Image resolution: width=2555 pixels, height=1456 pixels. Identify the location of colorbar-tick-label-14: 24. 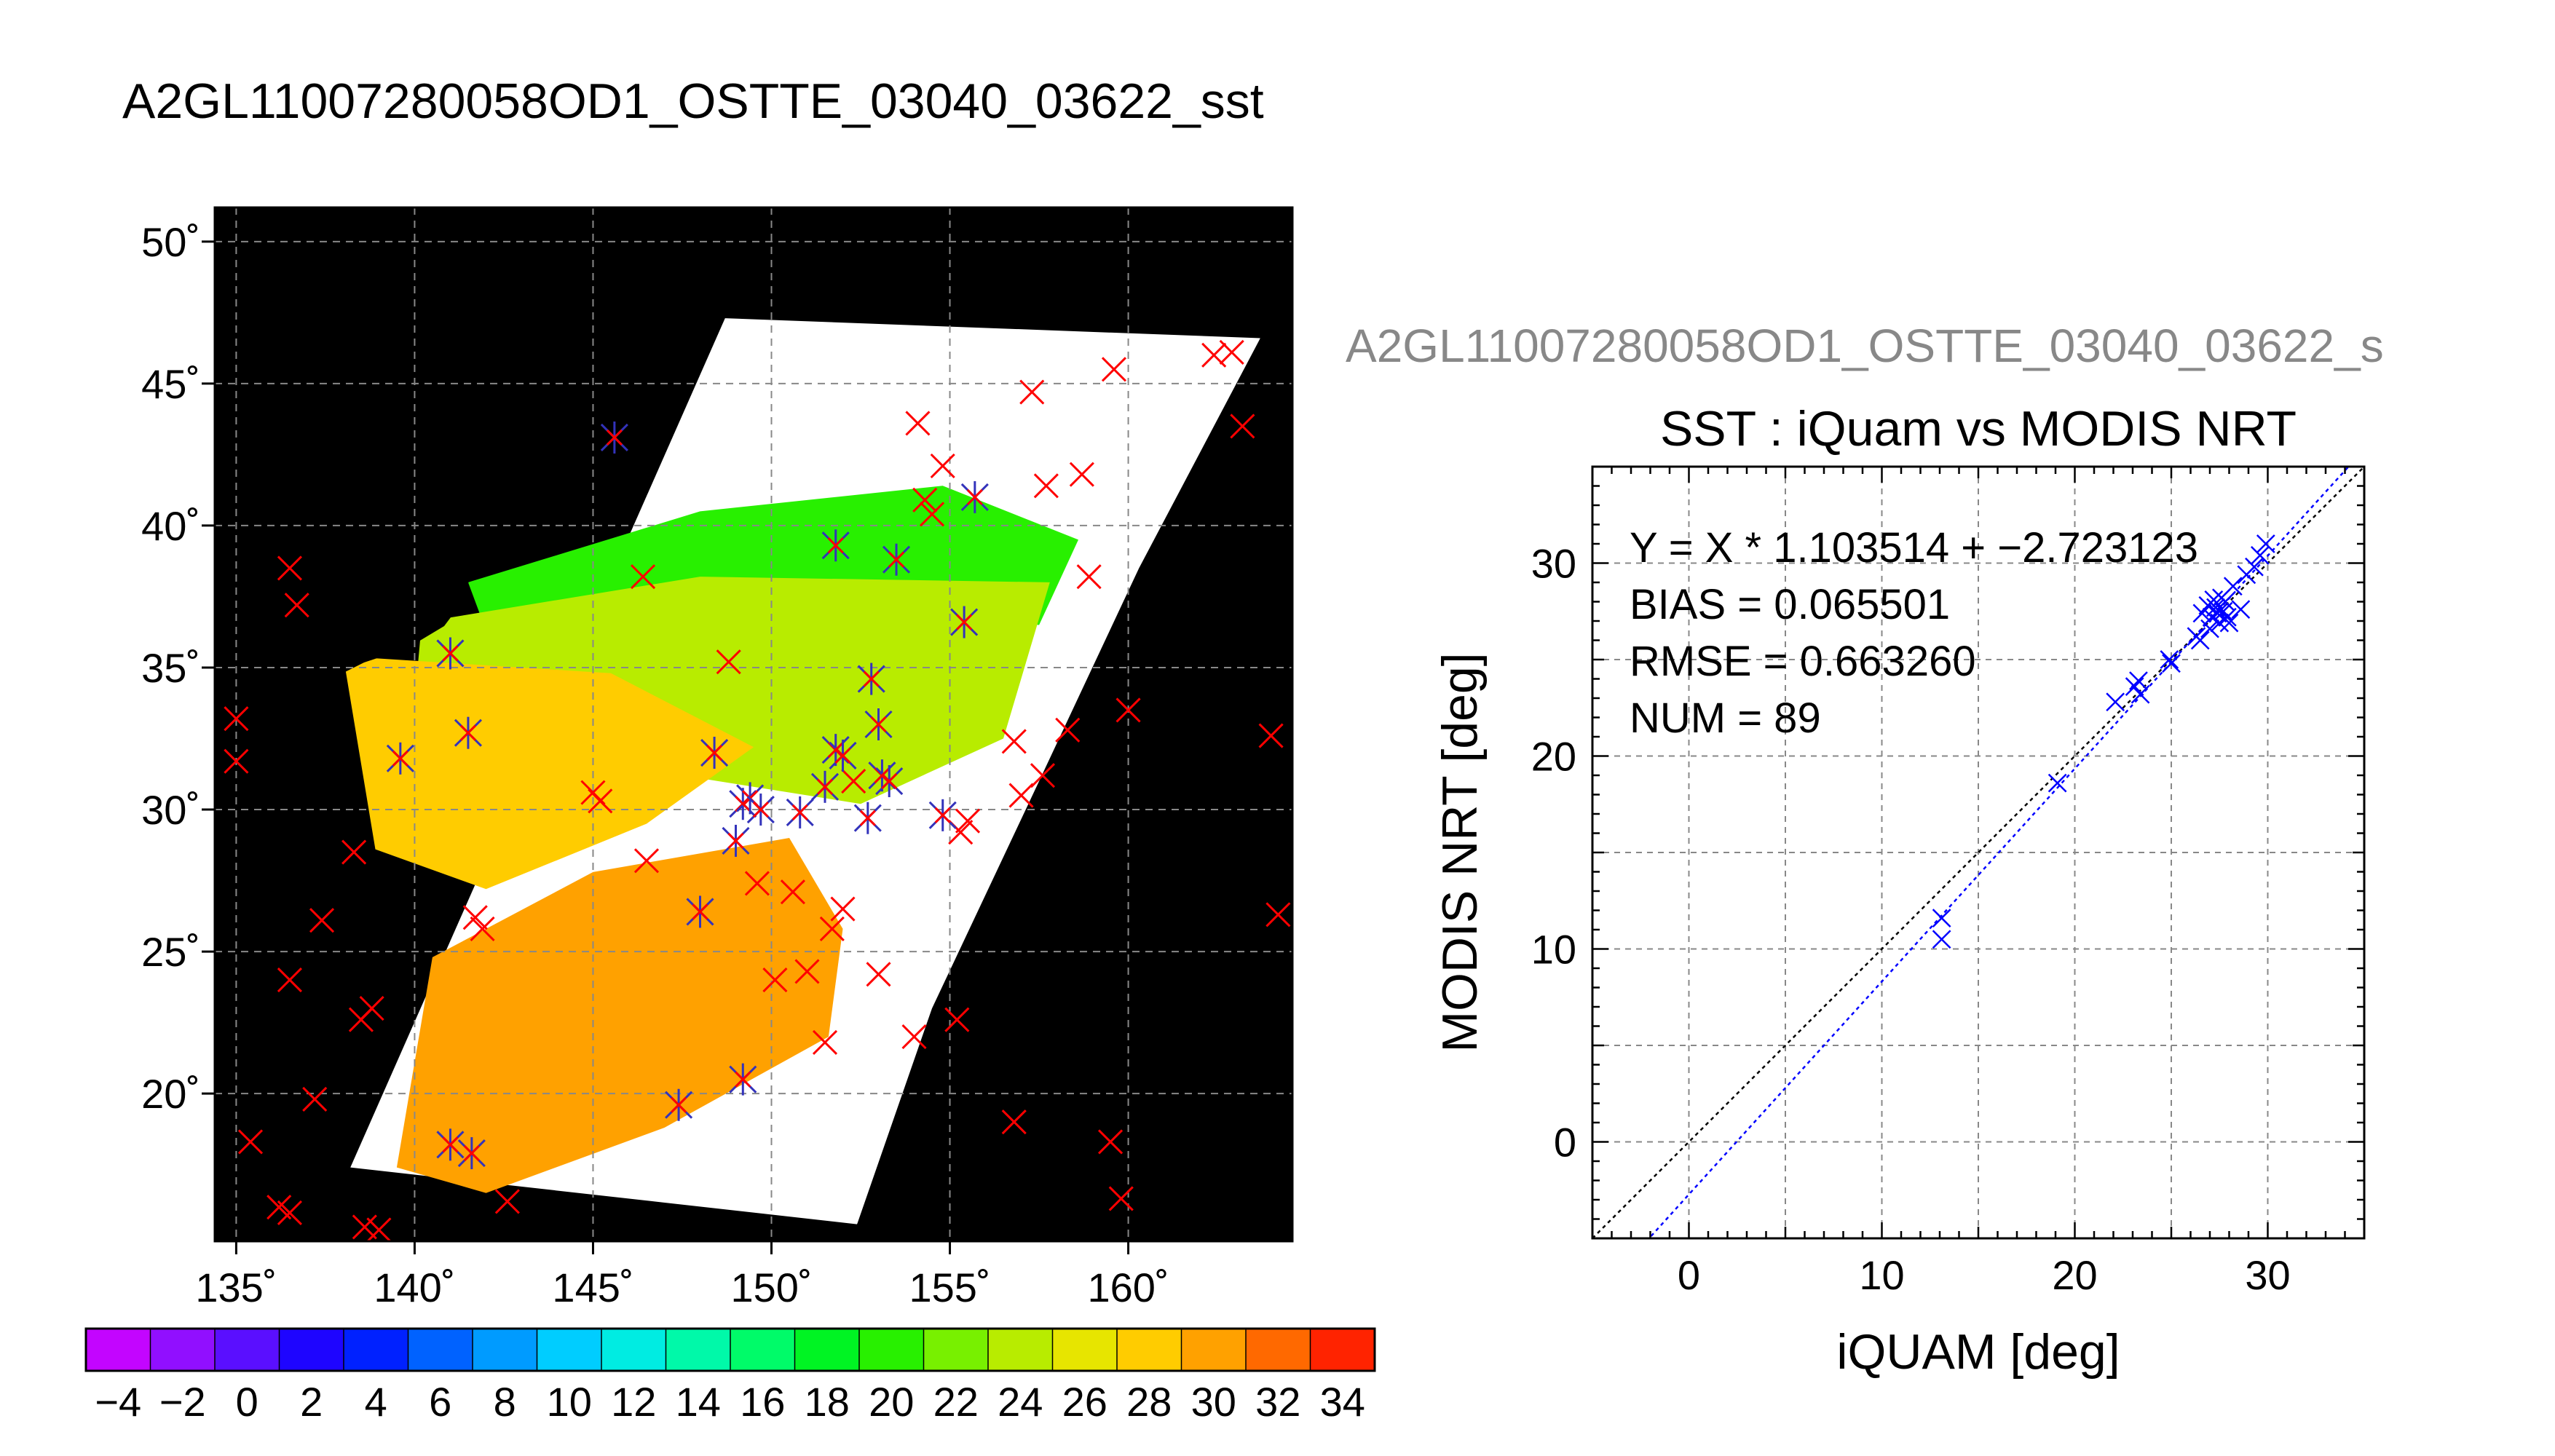
(1020, 1402).